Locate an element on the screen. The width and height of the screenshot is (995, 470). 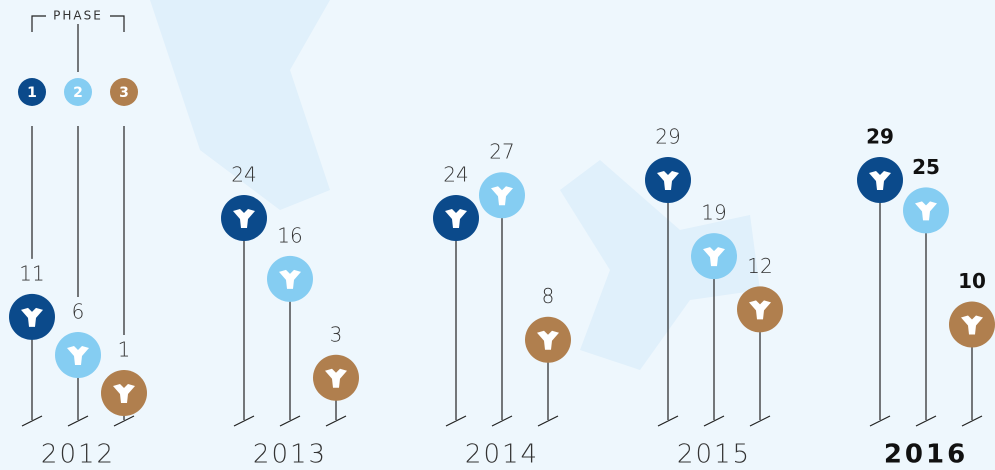
x-tick-label: 2013 is located at coordinates (290, 455).